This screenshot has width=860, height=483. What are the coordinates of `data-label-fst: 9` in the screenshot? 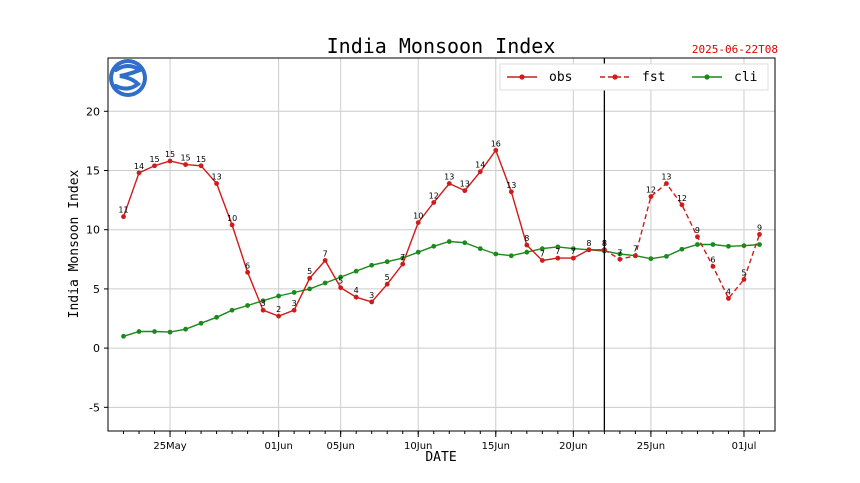 It's located at (759, 227).